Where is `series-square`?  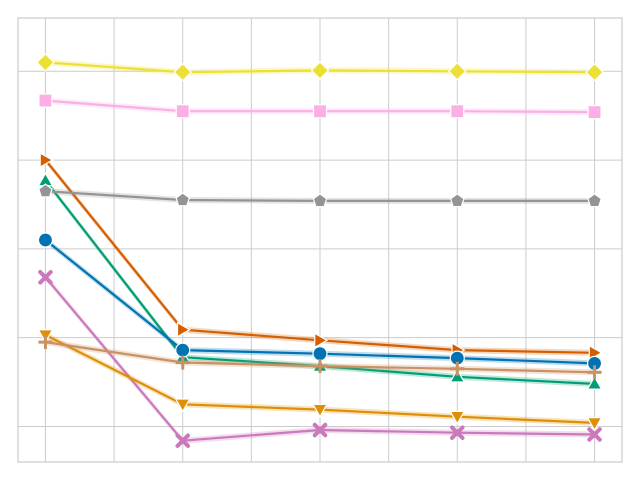
series-square is located at coordinates (320, 106).